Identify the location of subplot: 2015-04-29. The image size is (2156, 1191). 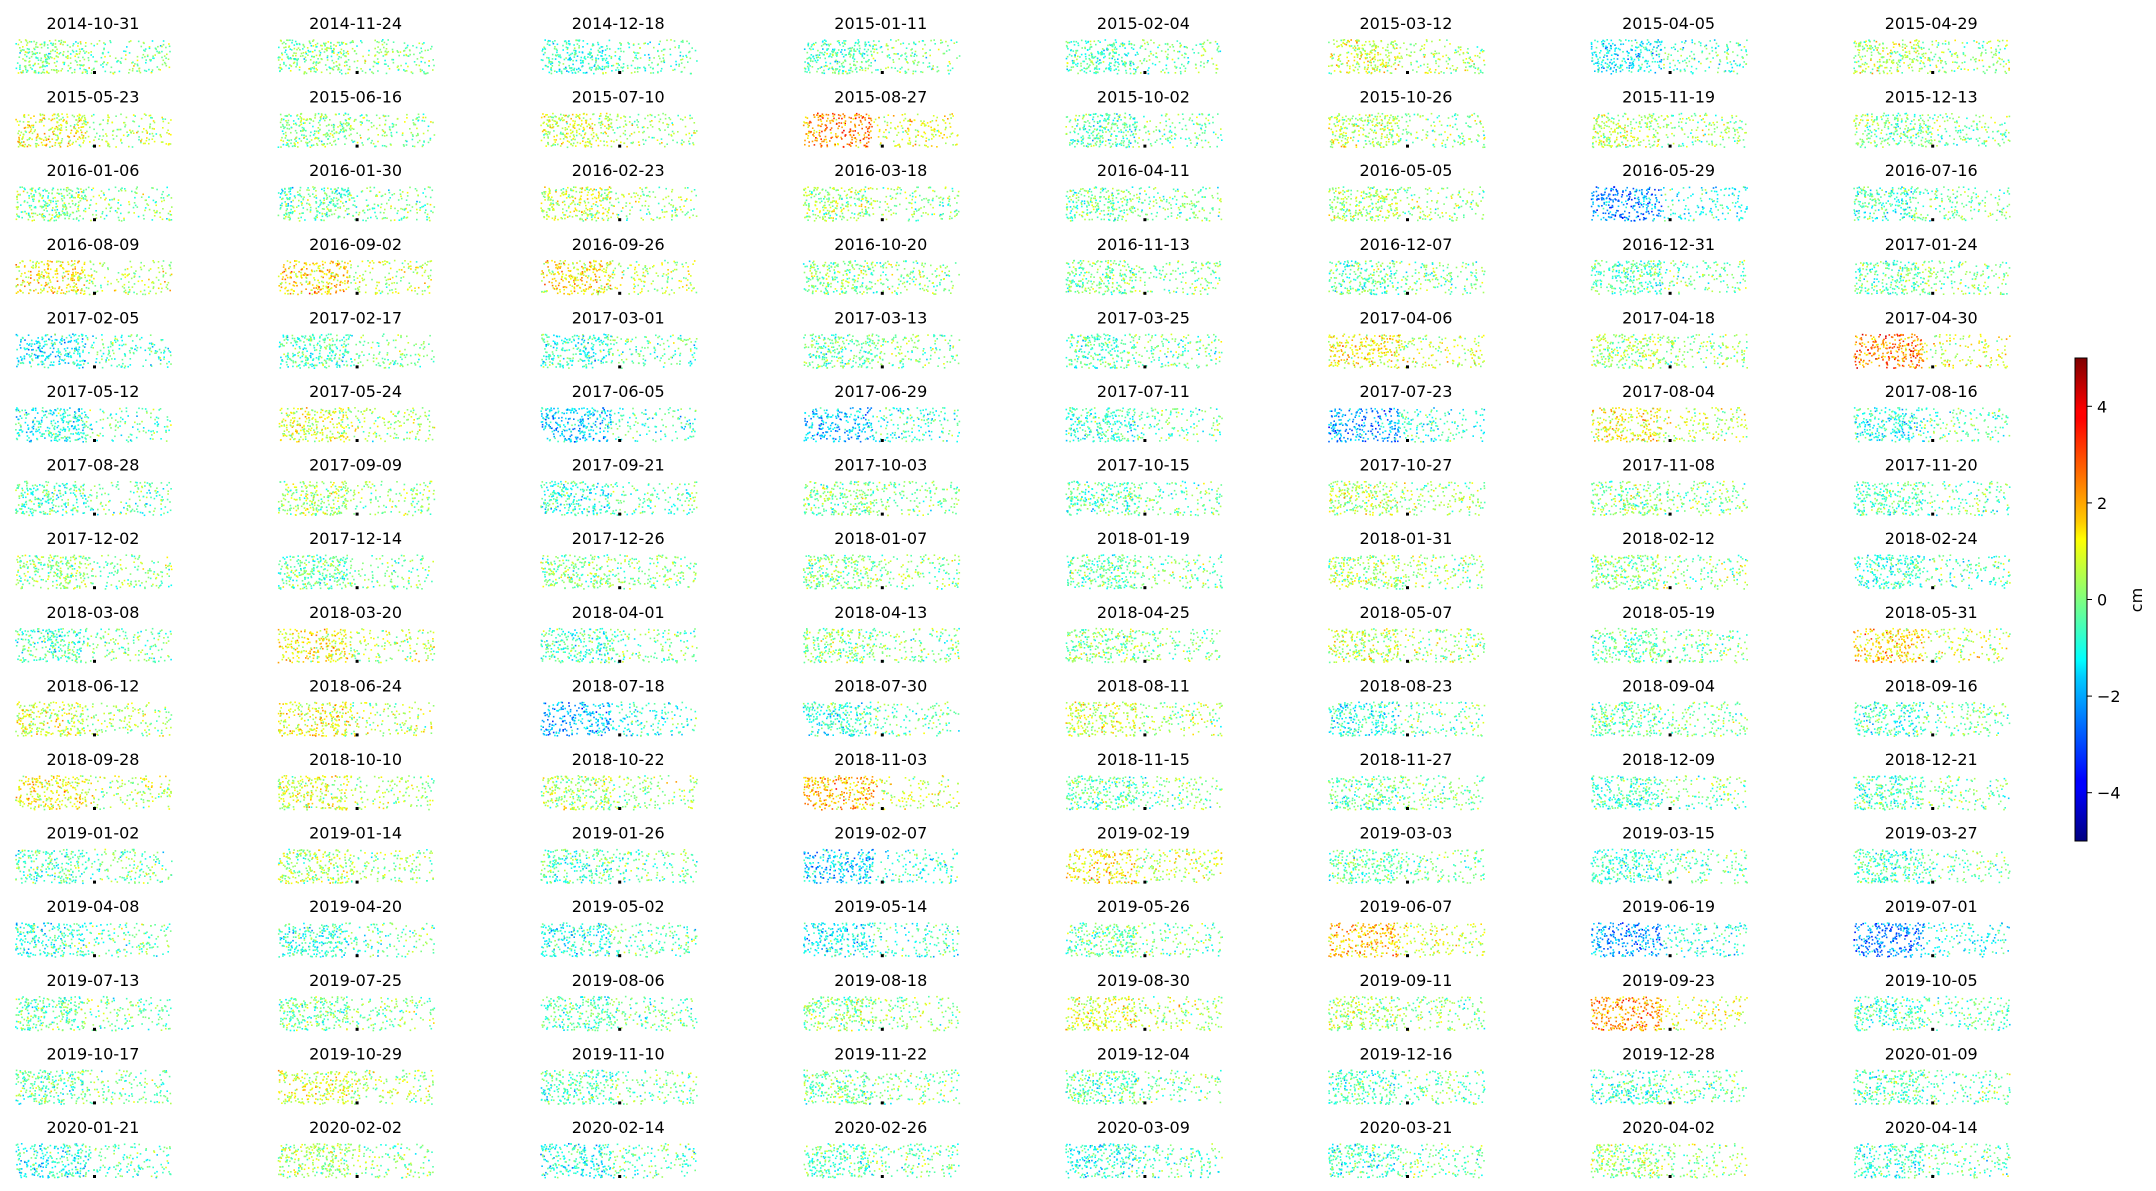
(1931, 44).